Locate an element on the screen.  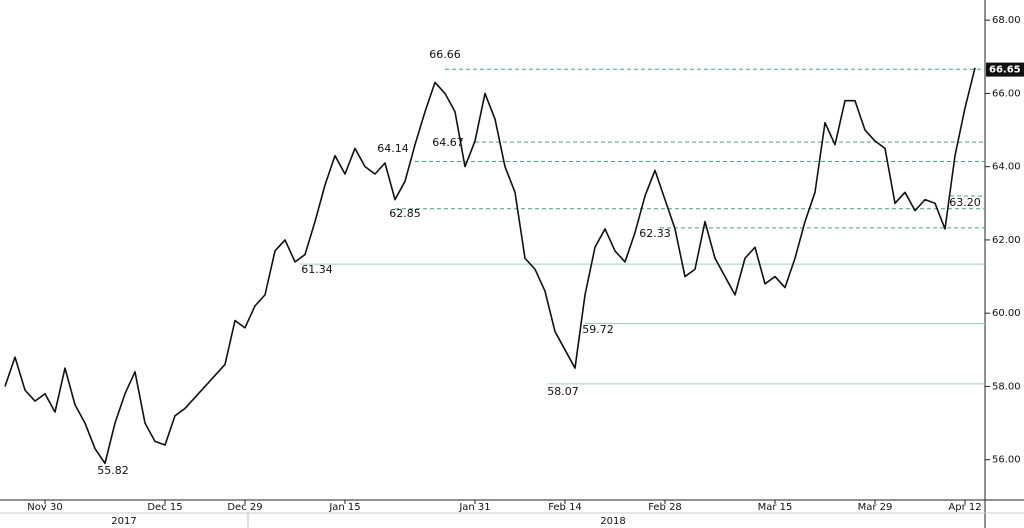
level-label: 59.72 is located at coordinates (598, 329).